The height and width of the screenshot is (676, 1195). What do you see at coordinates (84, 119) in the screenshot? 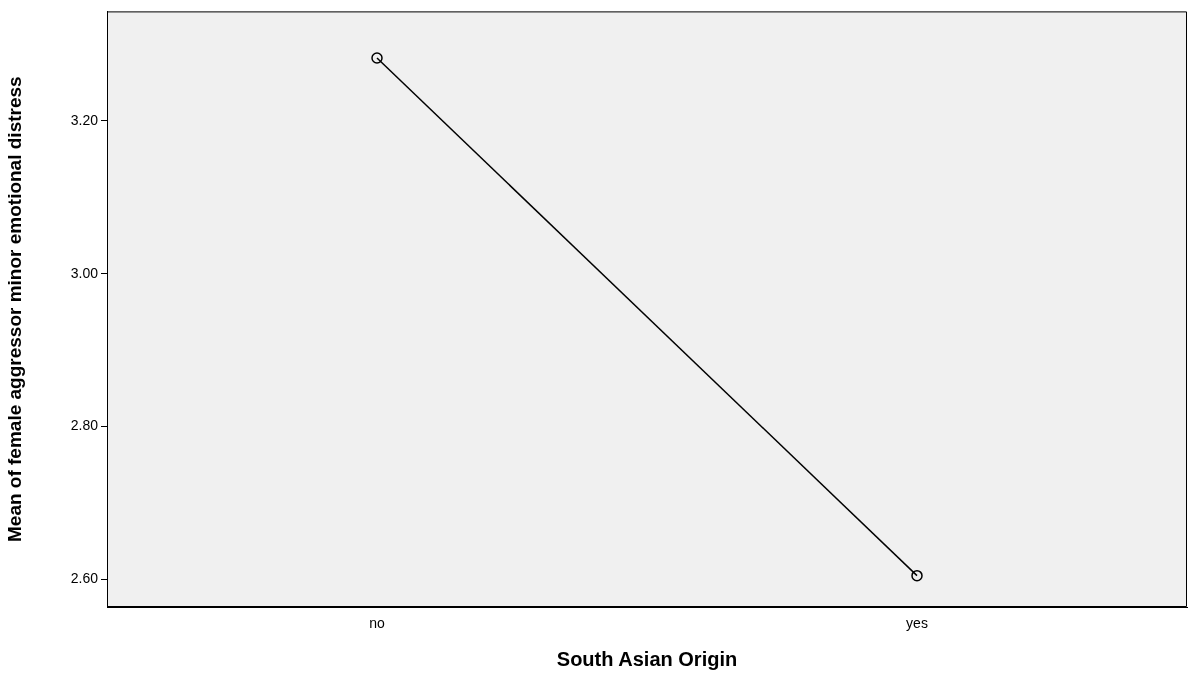
I see `y-tick-label: 3.20` at bounding box center [84, 119].